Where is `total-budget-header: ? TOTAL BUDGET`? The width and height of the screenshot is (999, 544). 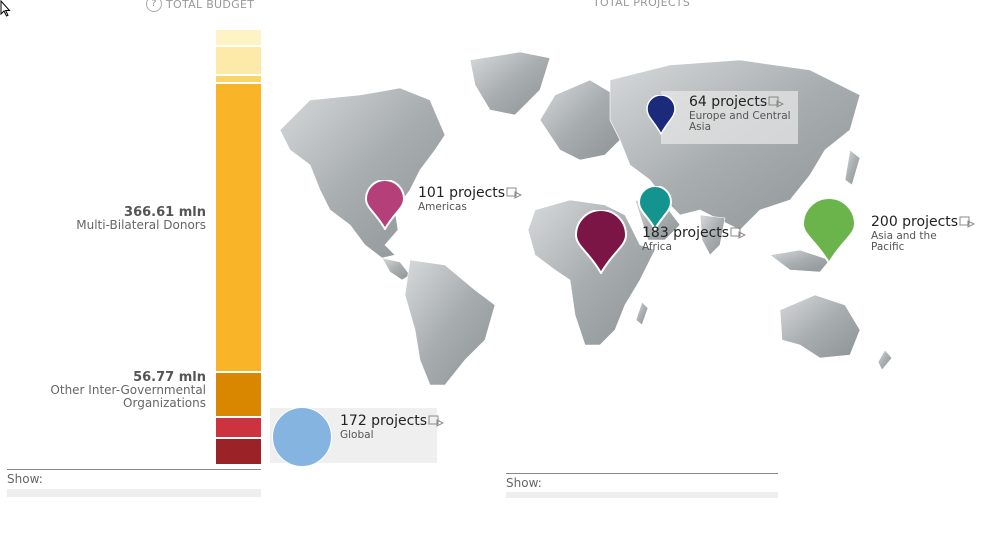 total-budget-header: ? TOTAL BUDGET is located at coordinates (200, 6).